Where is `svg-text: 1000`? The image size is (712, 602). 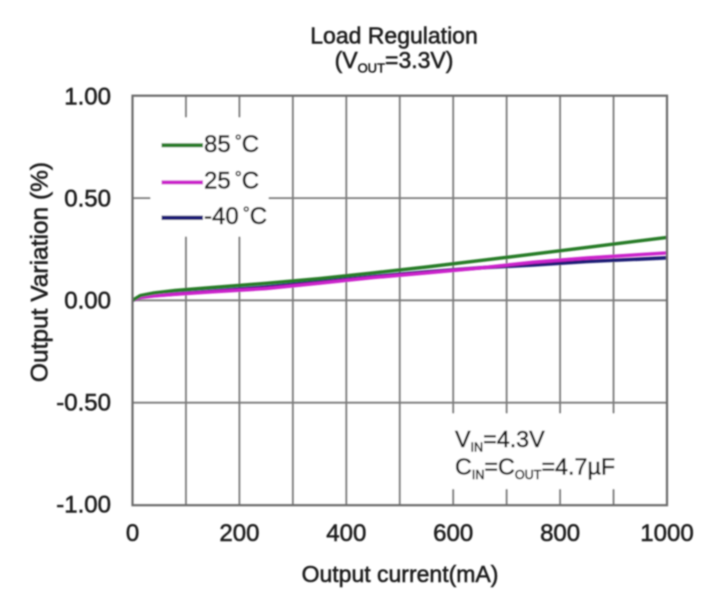 svg-text: 1000 is located at coordinates (666, 533).